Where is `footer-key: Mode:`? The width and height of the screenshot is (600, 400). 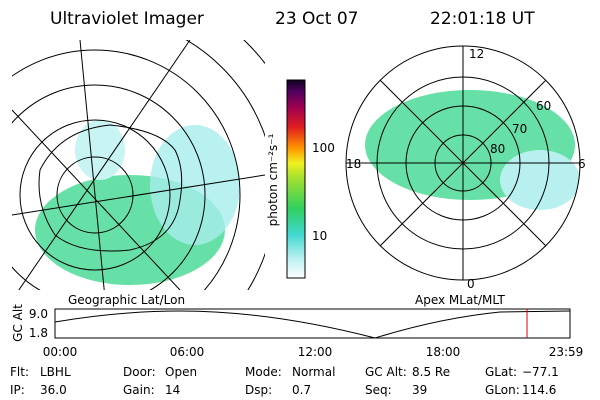
footer-key: Mode: is located at coordinates (263, 372).